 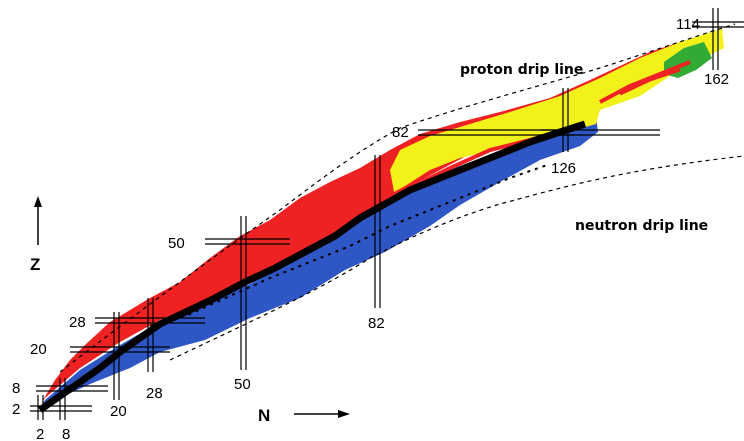 What do you see at coordinates (16, 409) in the screenshot?
I see `proton-magic-2: 2` at bounding box center [16, 409].